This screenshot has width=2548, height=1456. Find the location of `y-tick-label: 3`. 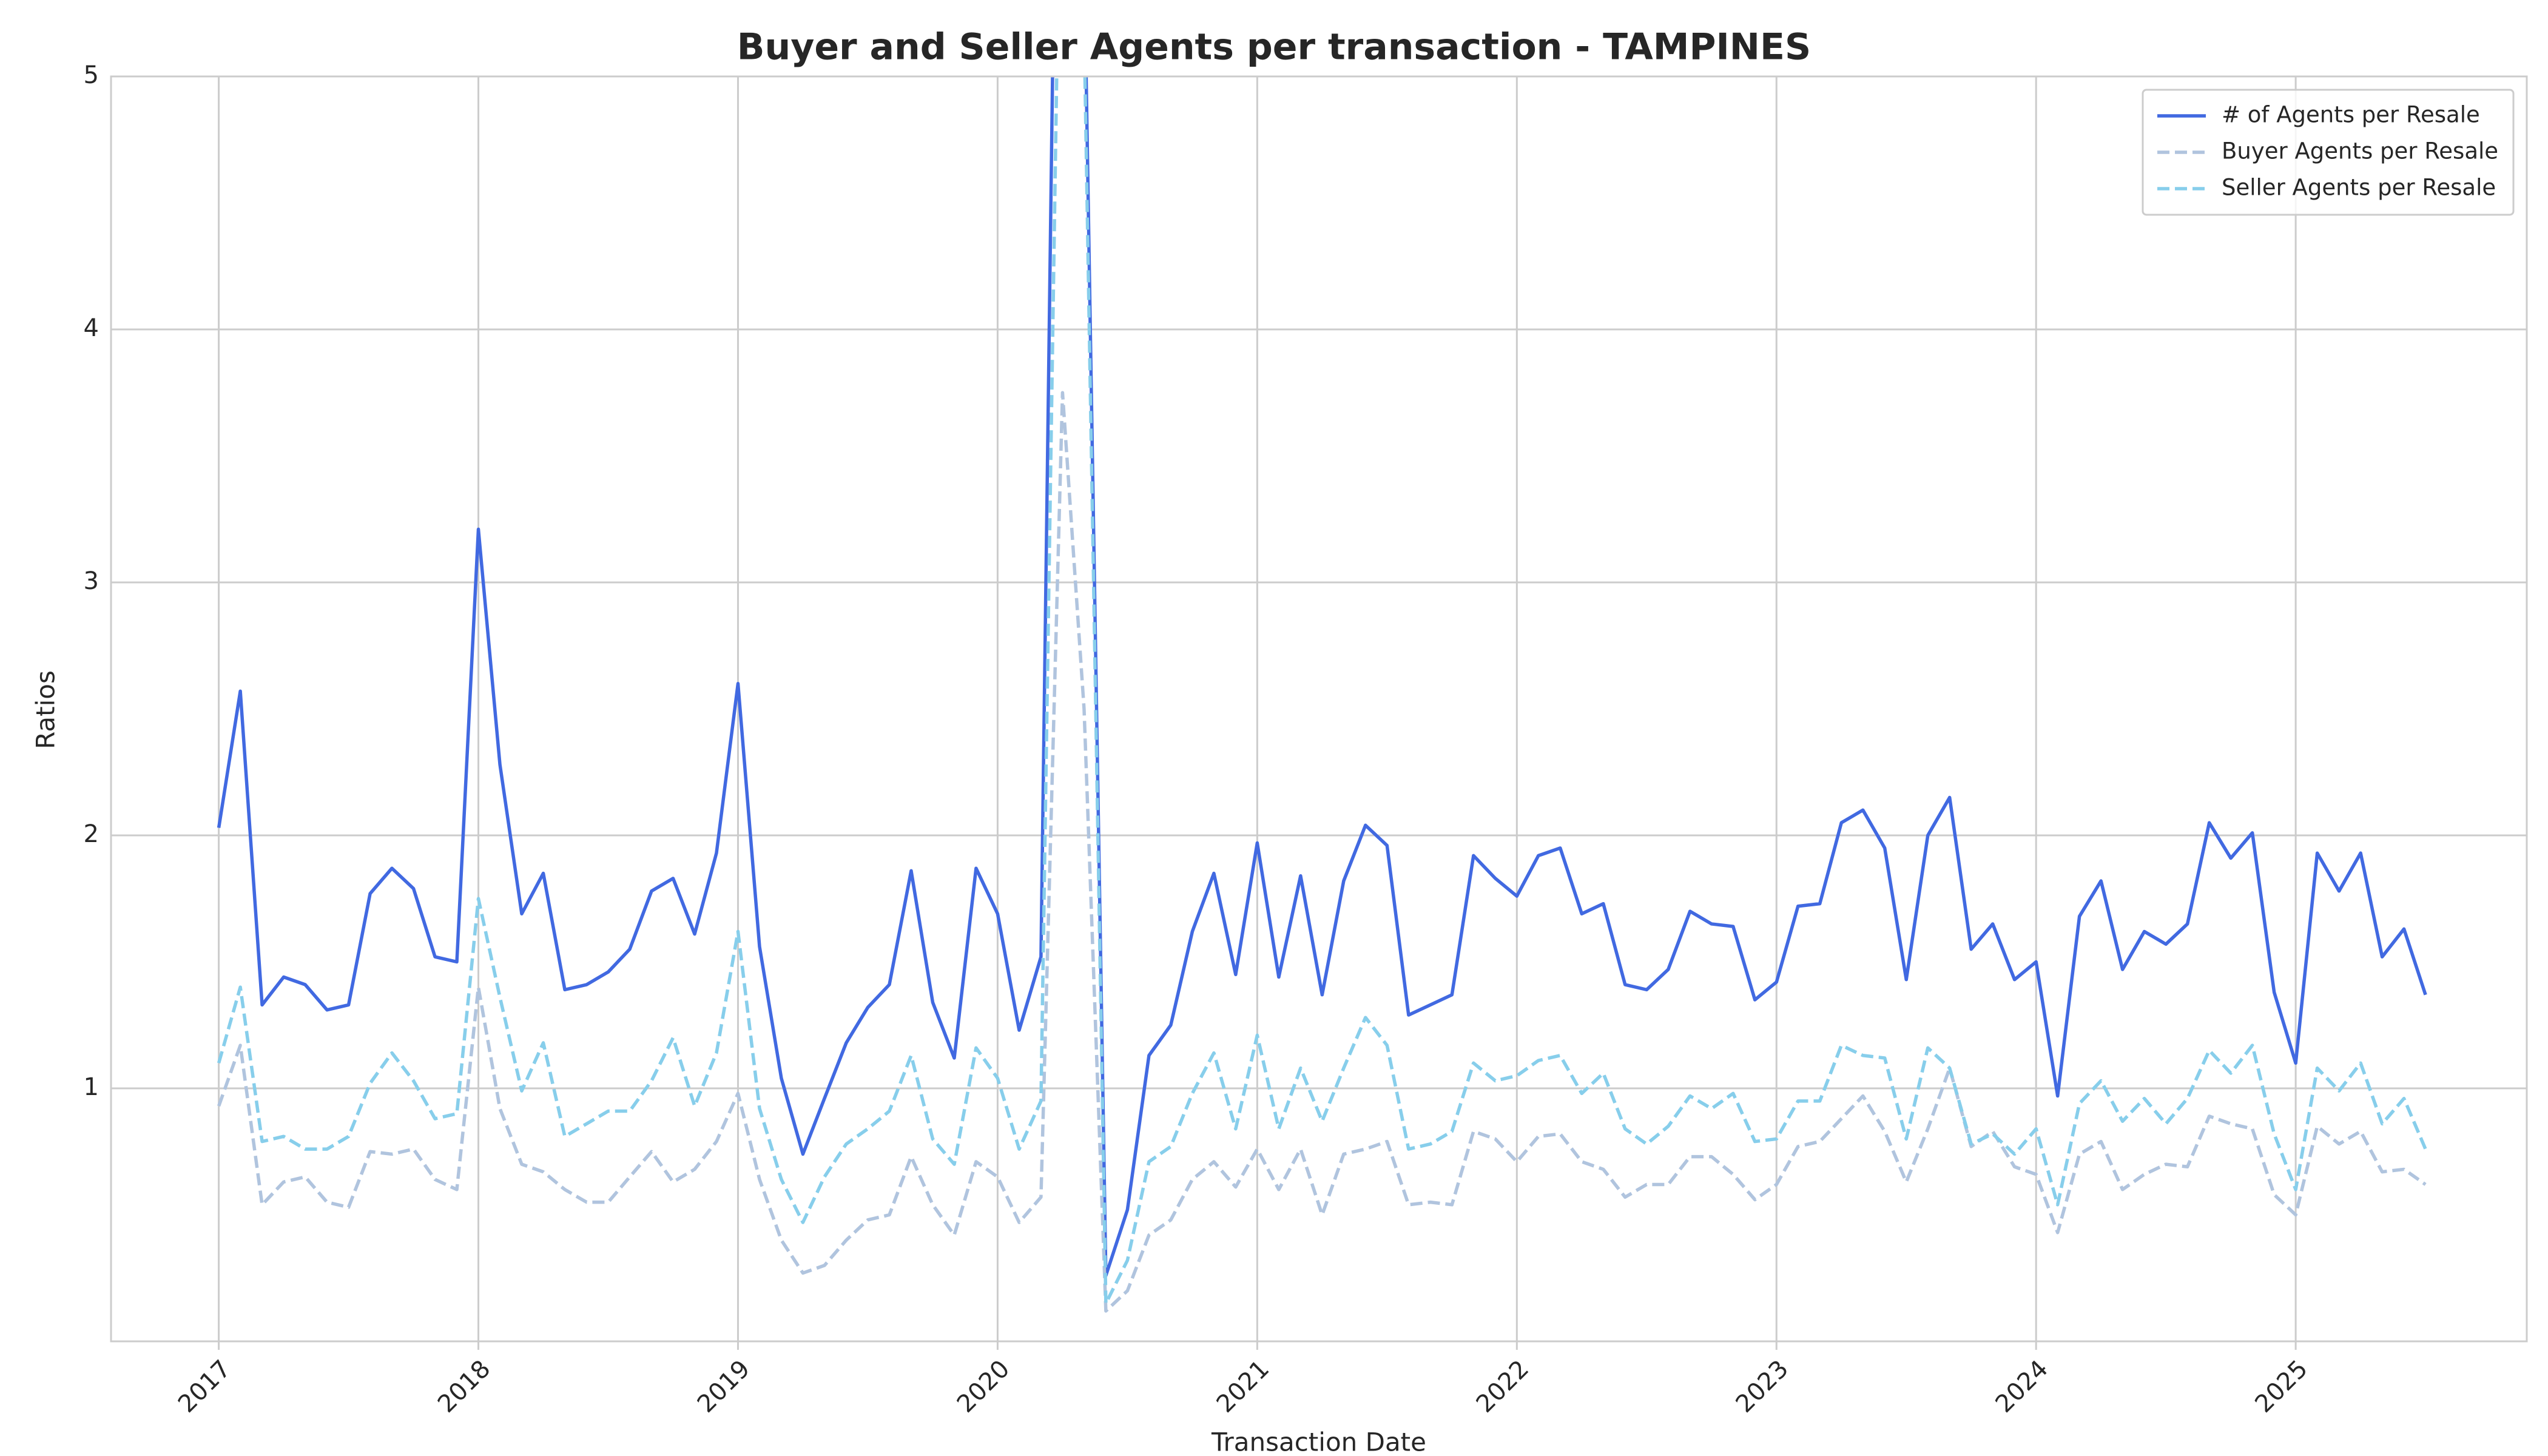

y-tick-label: 3 is located at coordinates (91, 581).